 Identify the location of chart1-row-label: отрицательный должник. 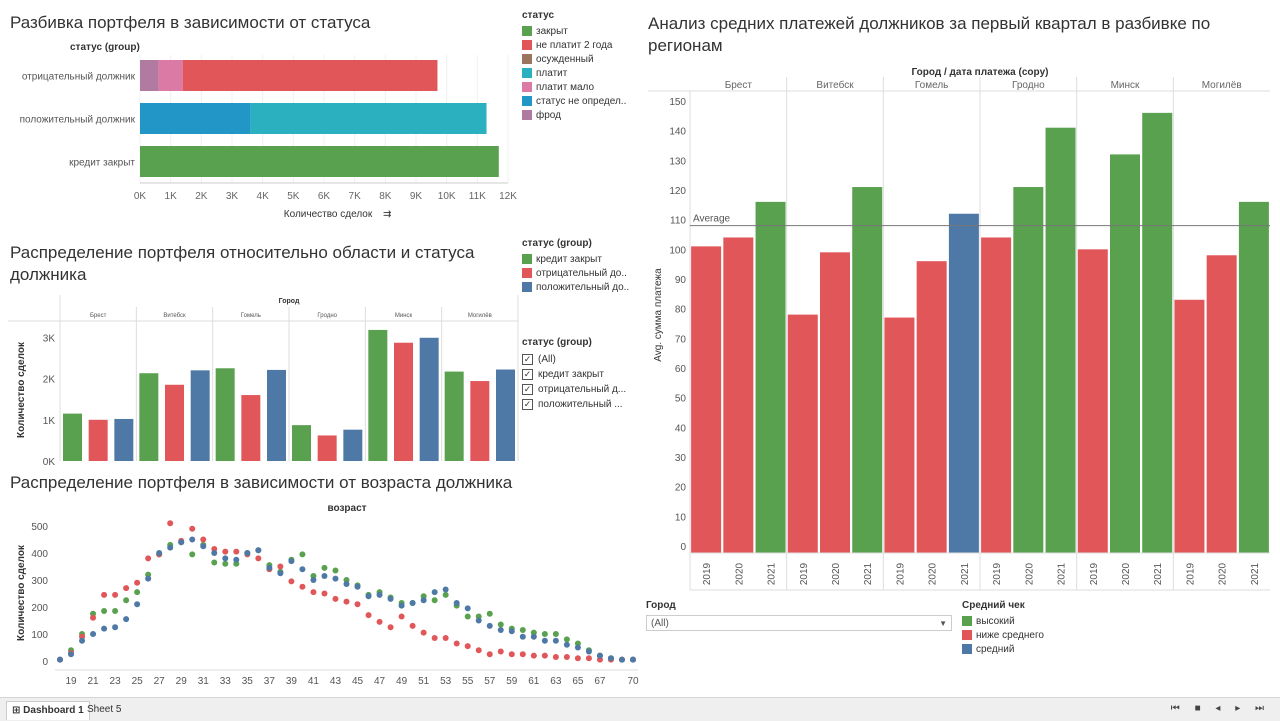
(79, 77).